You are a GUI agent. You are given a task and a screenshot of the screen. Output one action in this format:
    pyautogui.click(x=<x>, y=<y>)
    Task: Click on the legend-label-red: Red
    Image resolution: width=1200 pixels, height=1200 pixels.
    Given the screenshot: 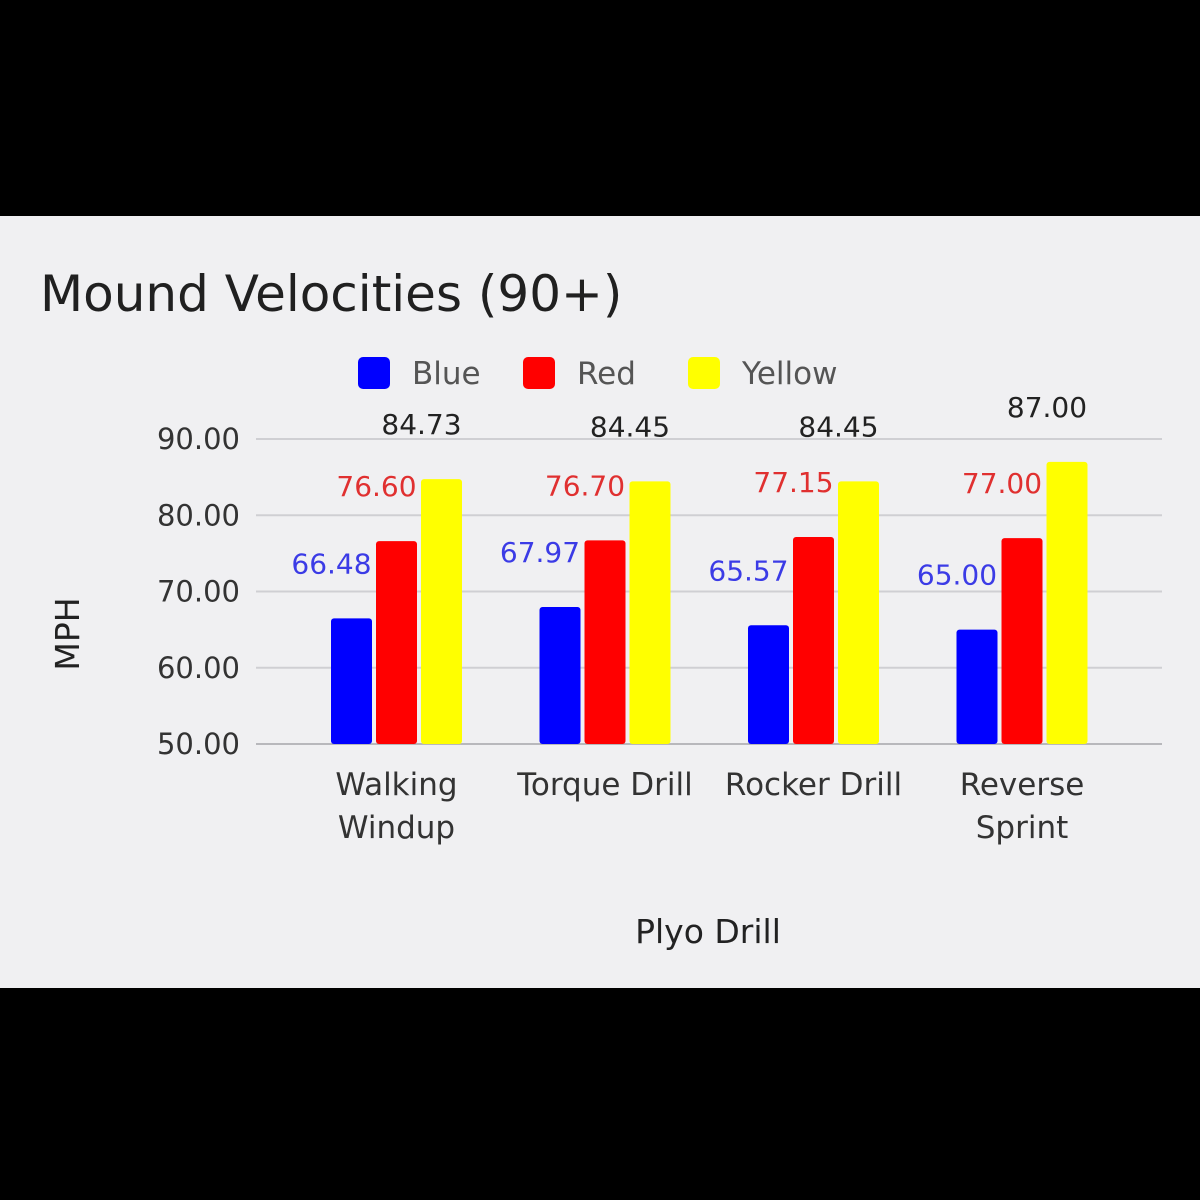 What is the action you would take?
    pyautogui.click(x=606, y=374)
    